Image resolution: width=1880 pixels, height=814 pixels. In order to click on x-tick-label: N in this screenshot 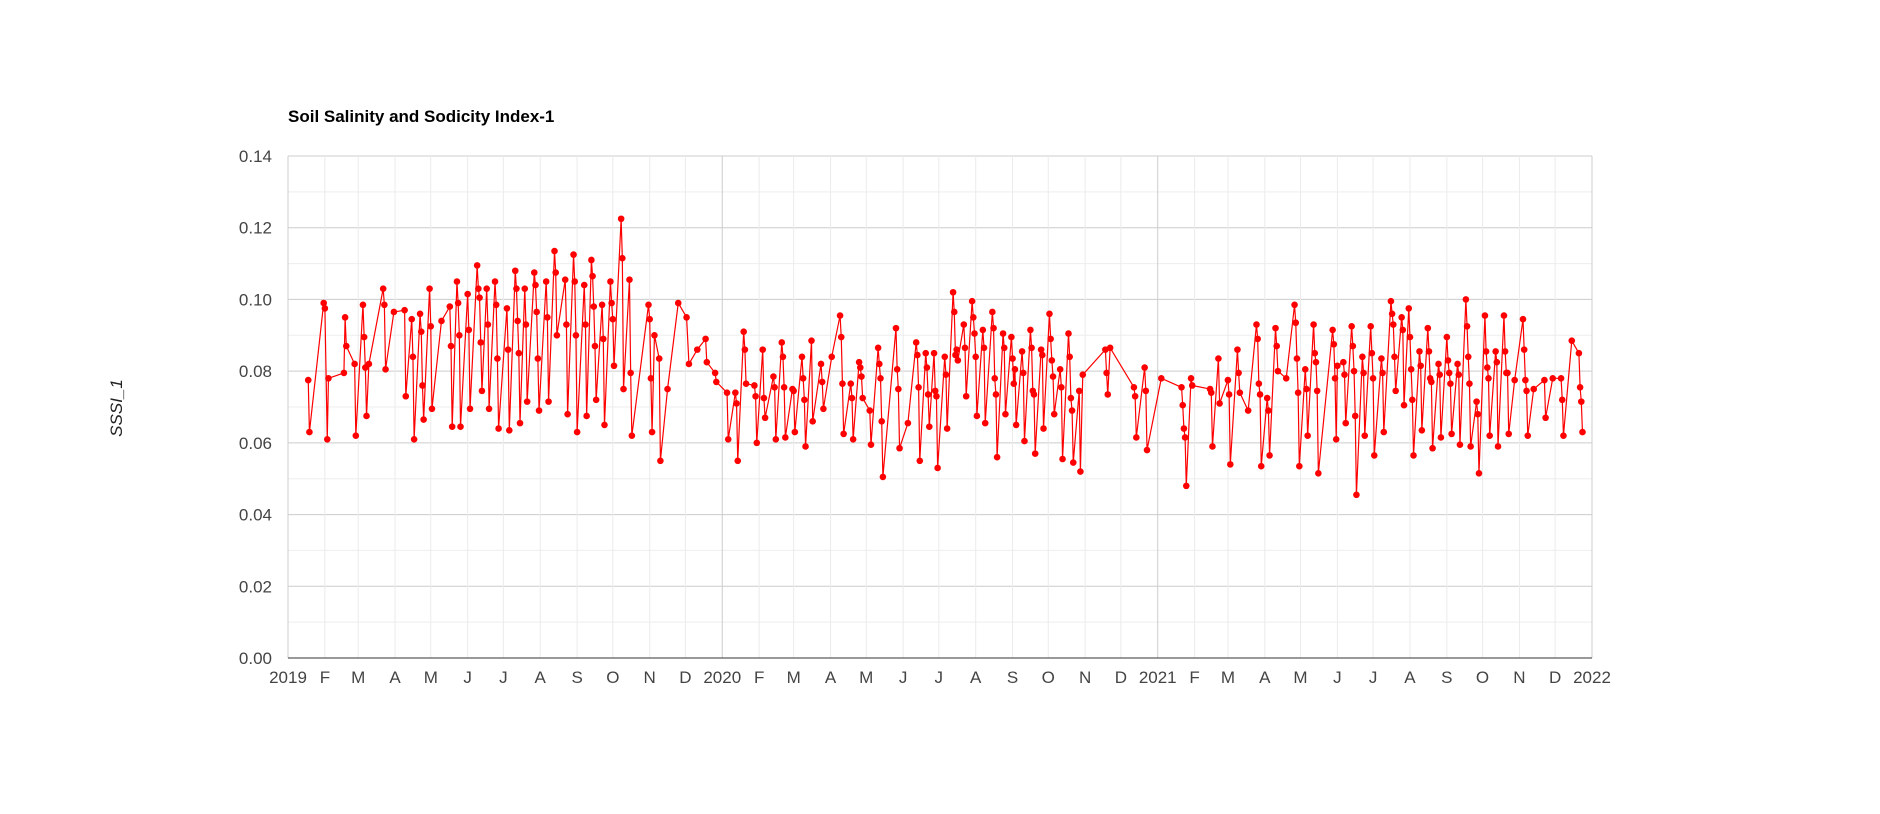, I will do `click(650, 677)`.